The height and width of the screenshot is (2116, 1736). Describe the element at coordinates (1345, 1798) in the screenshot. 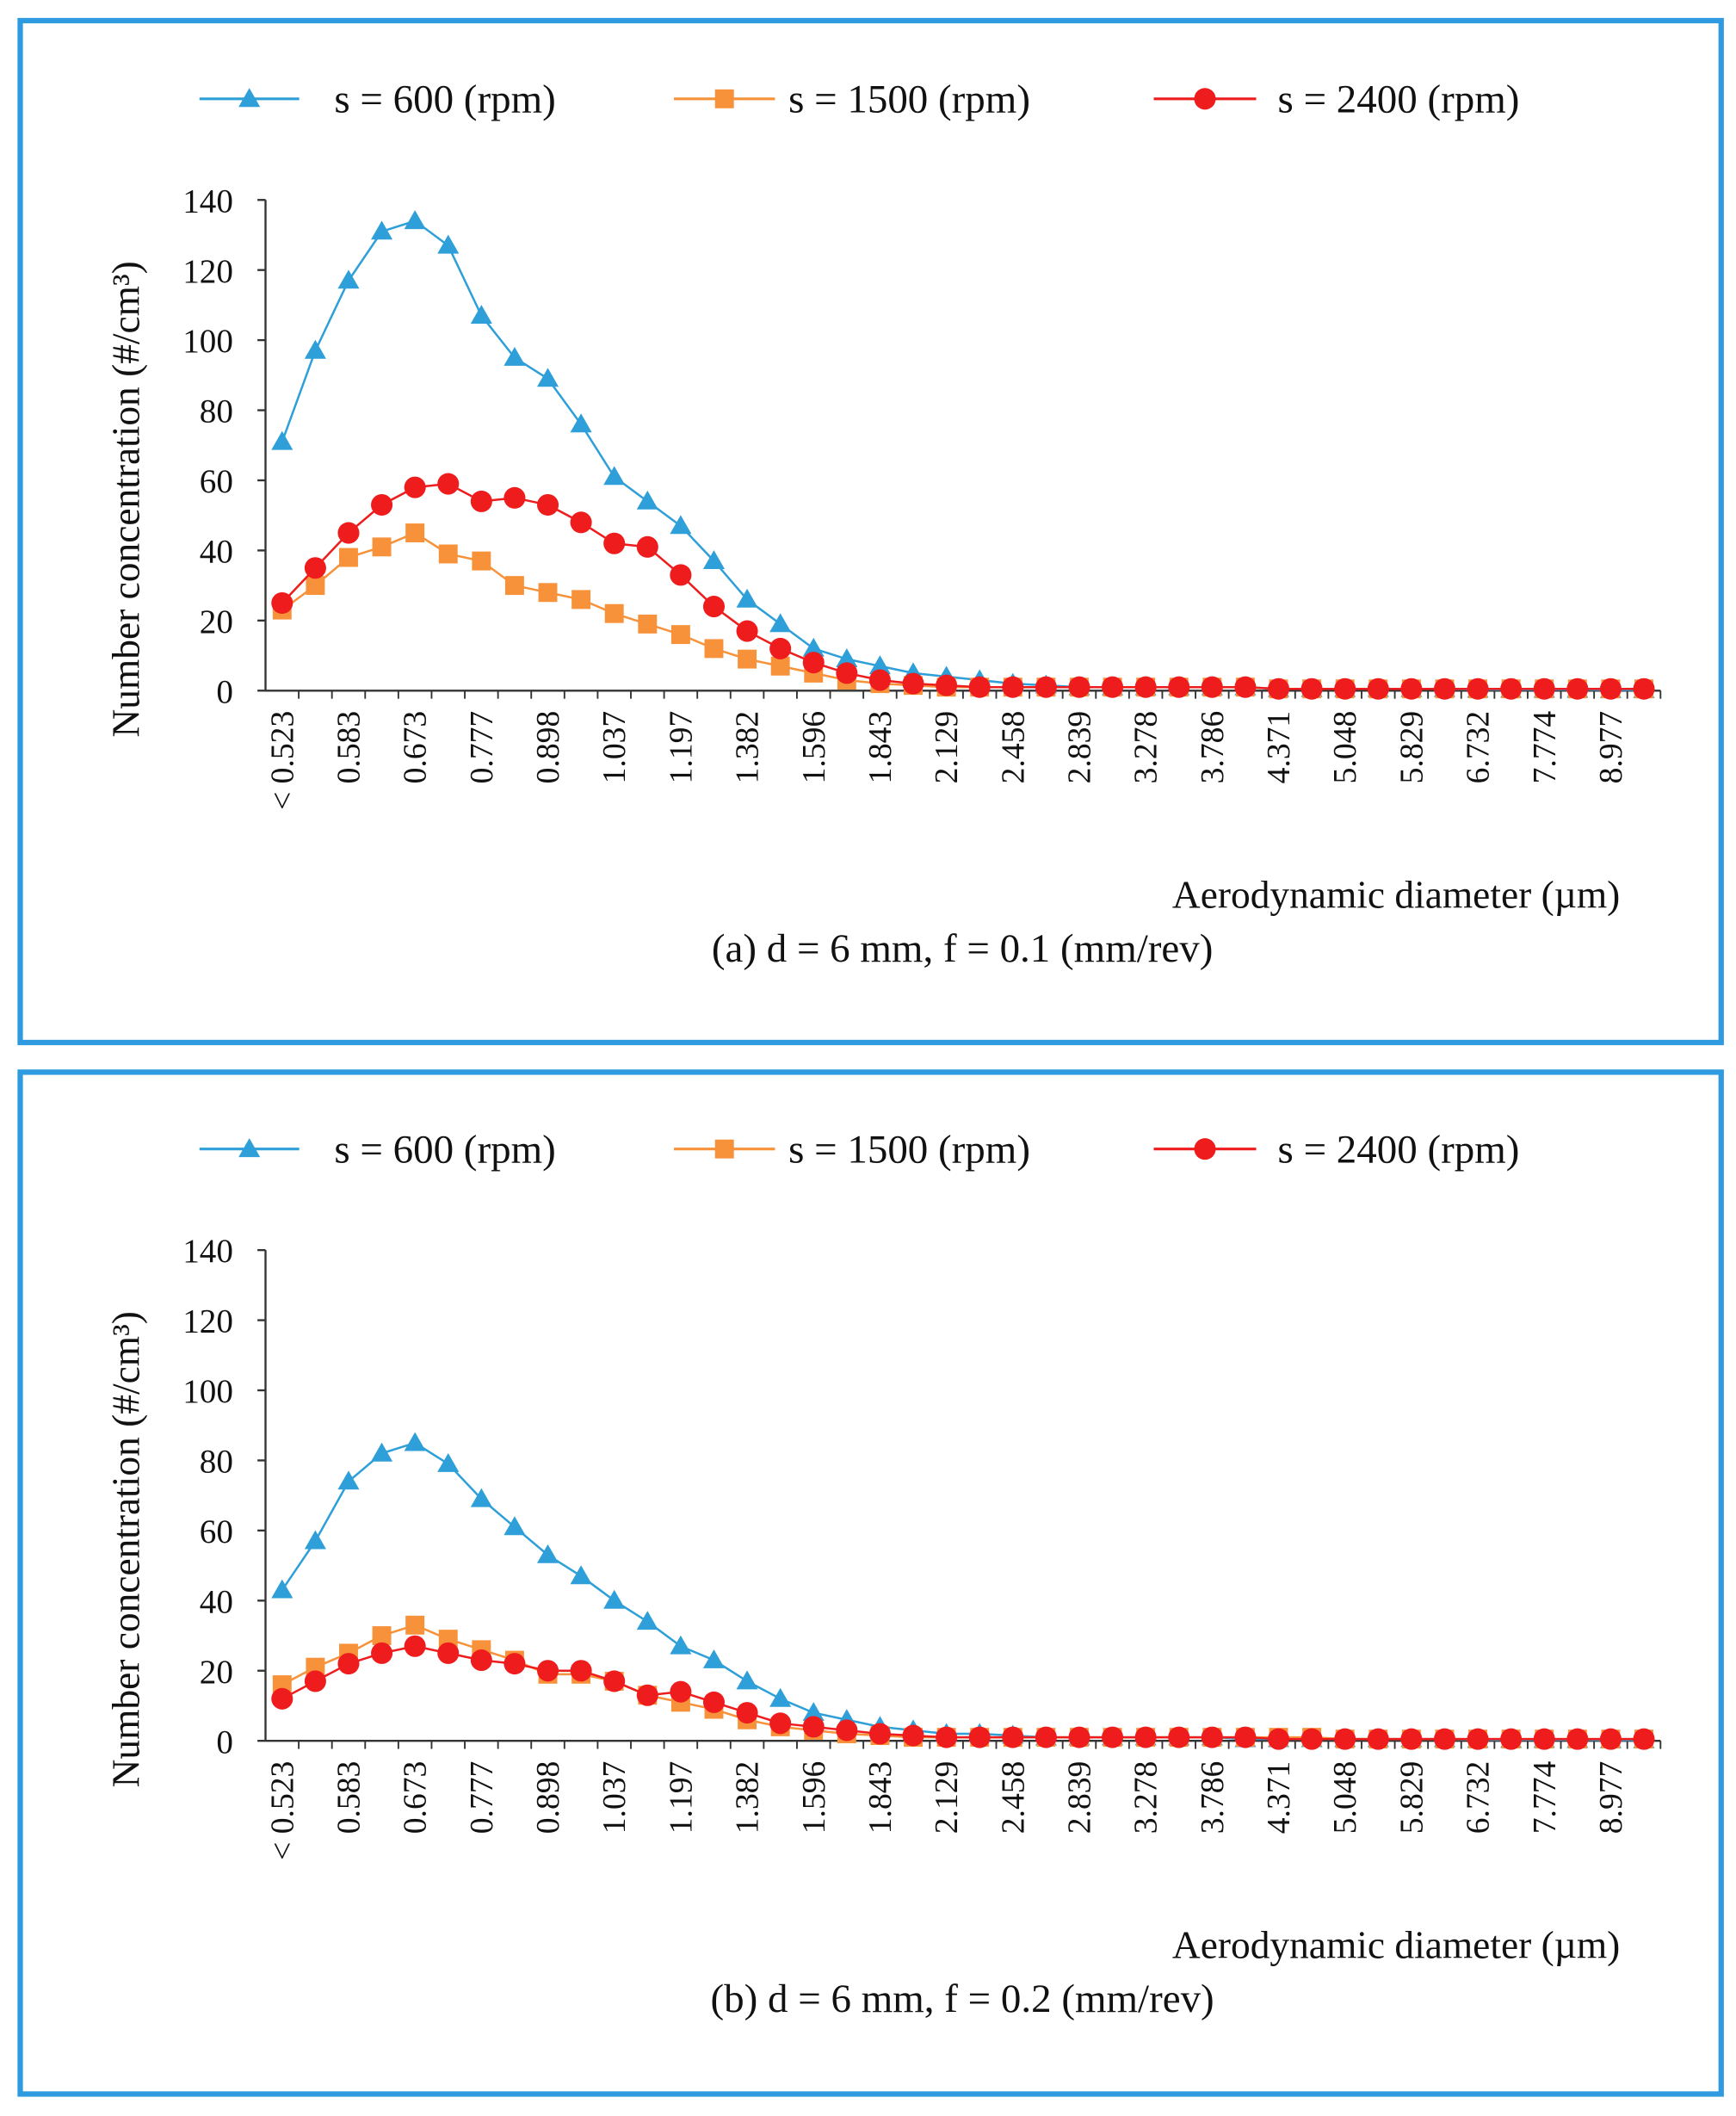

I see `x-tick-label: 5.048` at that location.